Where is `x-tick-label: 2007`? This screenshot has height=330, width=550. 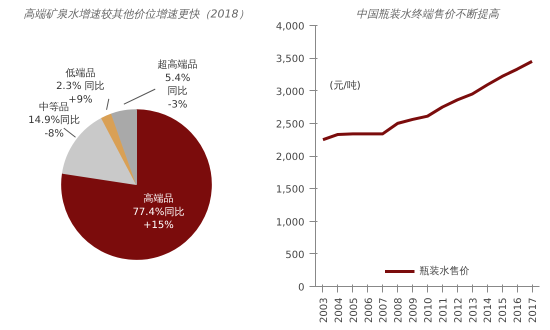
x-tick-label: 2007 is located at coordinates (384, 310).